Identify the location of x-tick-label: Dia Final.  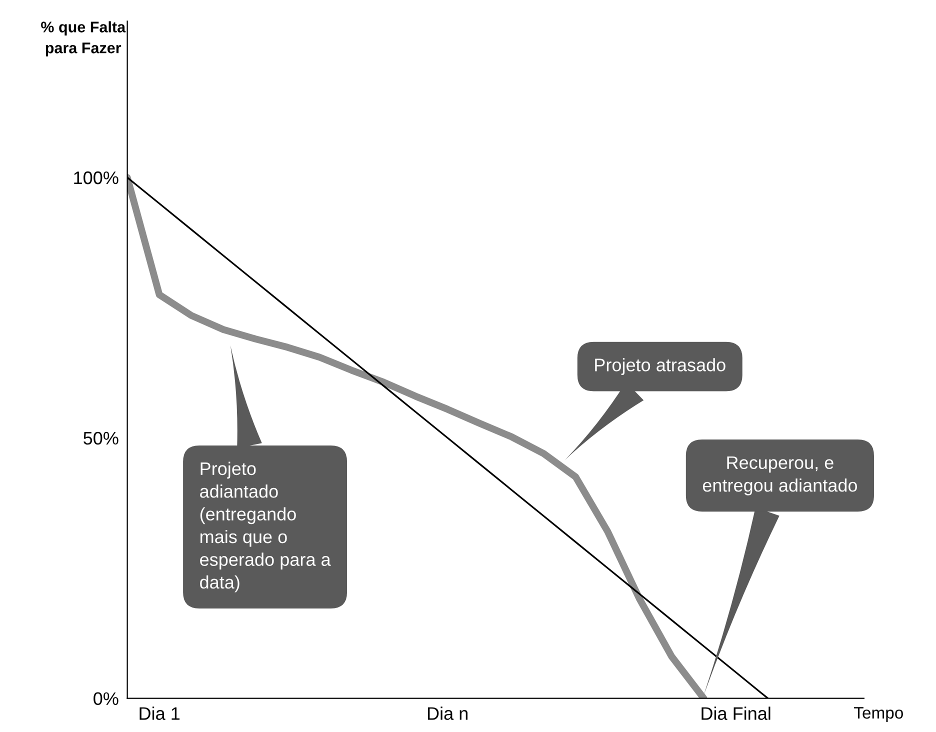
(736, 713).